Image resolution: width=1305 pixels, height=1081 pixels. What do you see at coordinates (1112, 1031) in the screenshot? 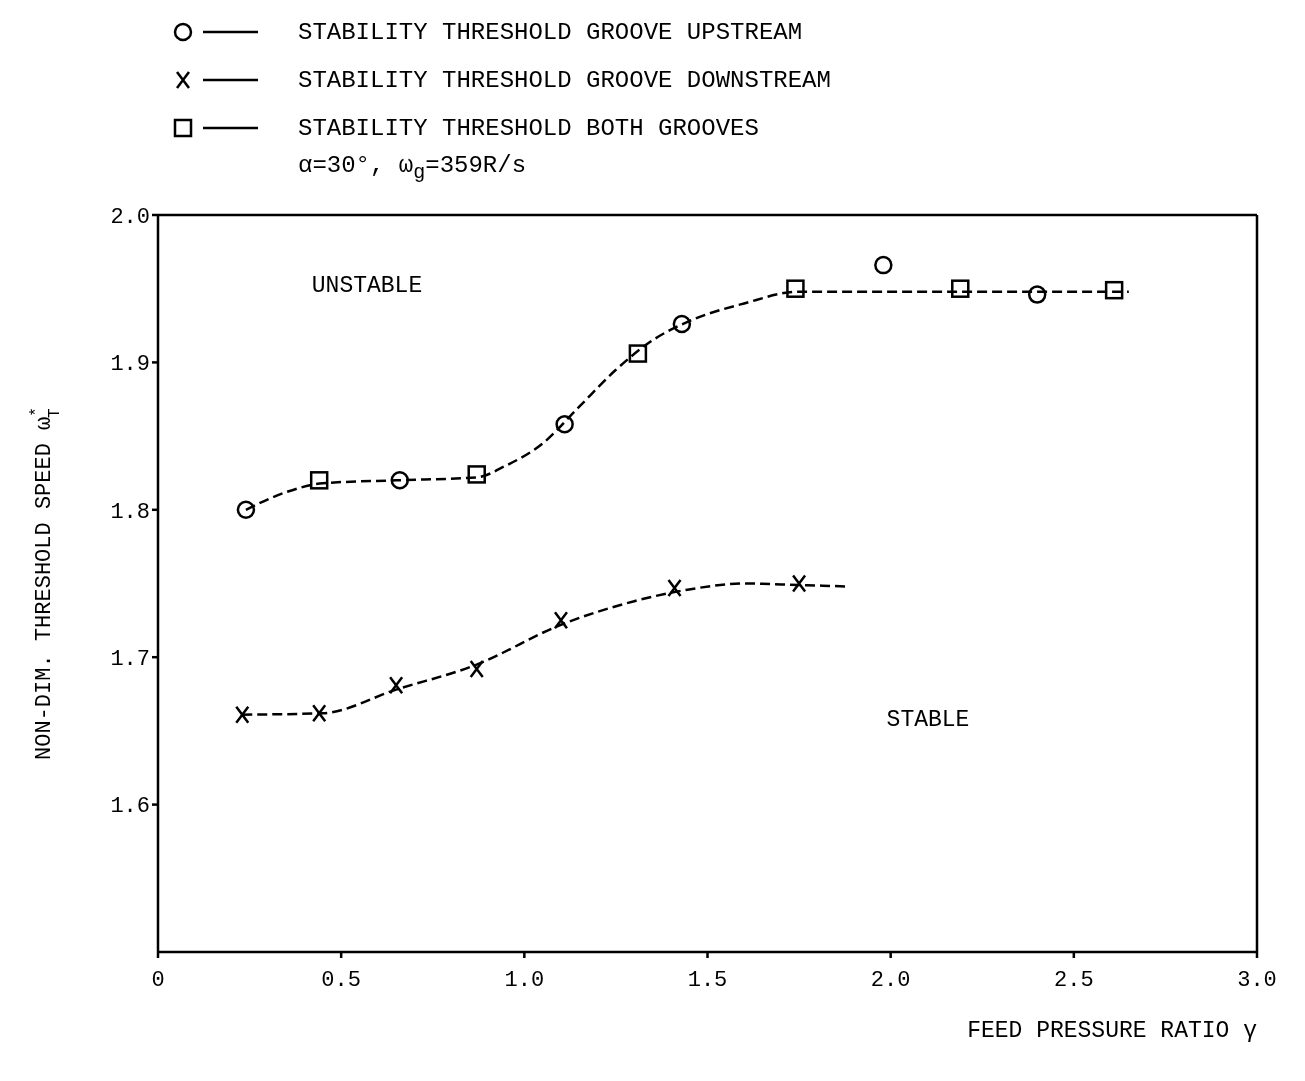
I see `x-axis-title: FEED PRESSURE RATIO γ` at bounding box center [1112, 1031].